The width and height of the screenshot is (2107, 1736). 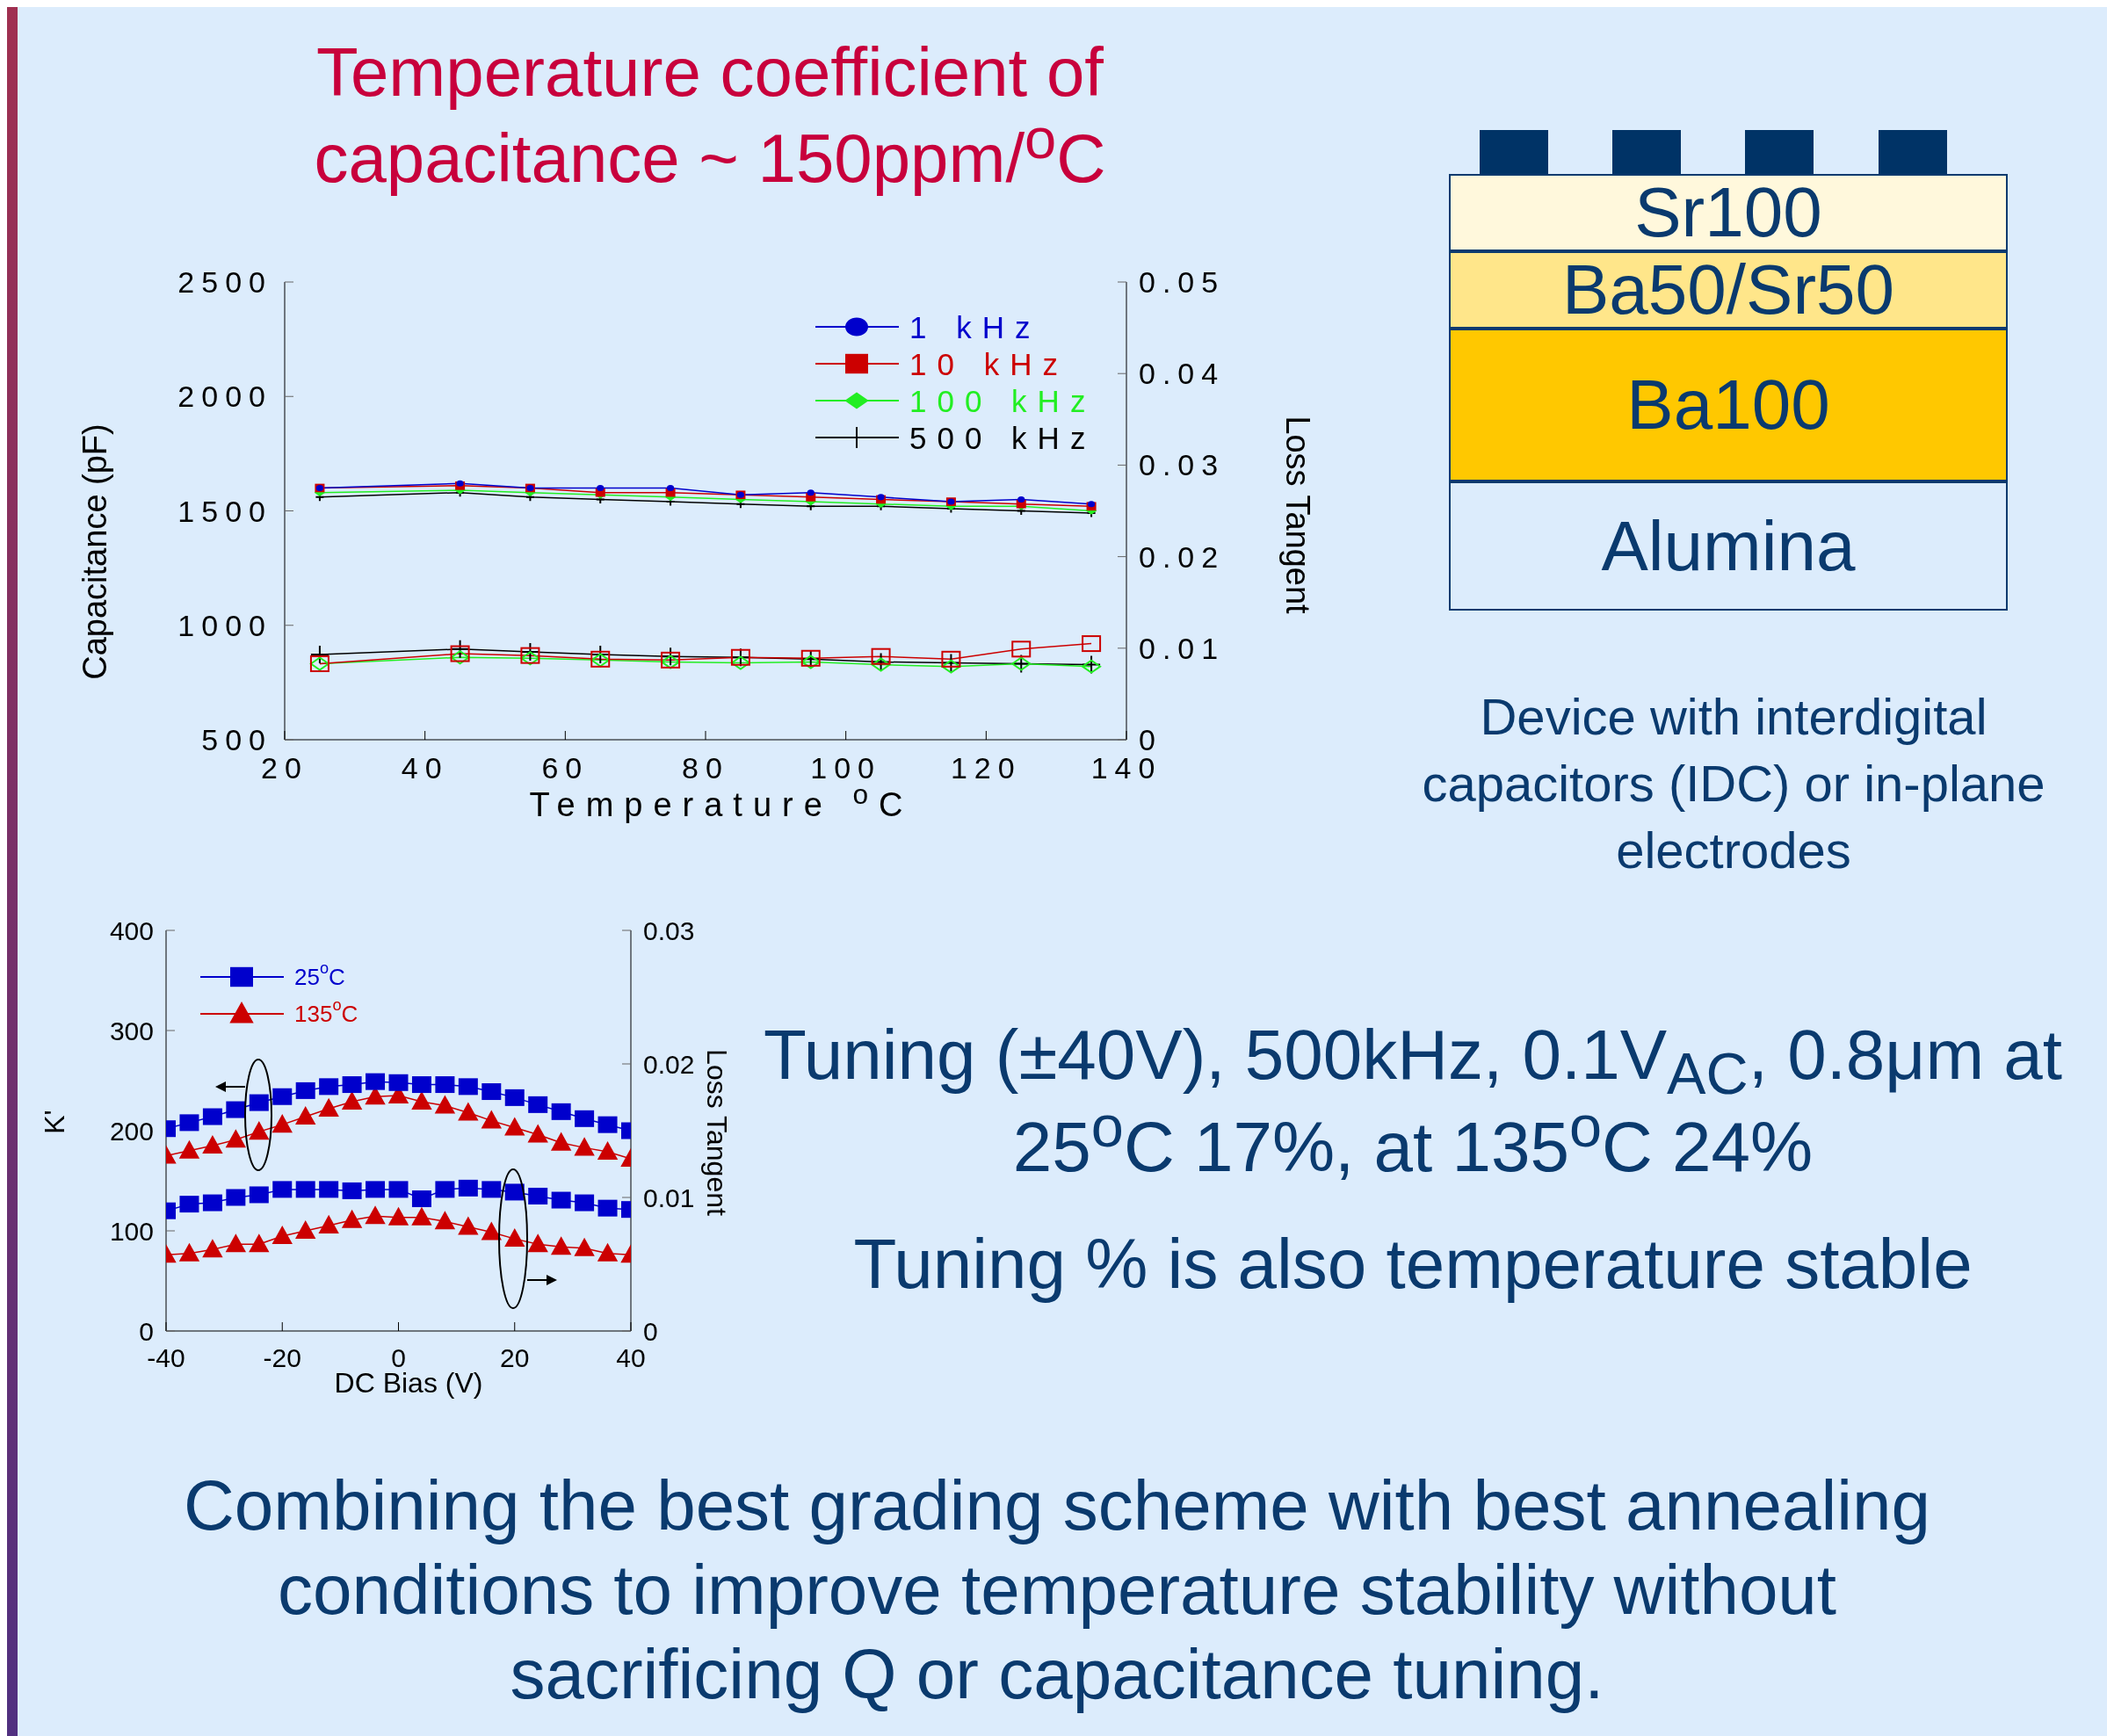 What do you see at coordinates (1728, 405) in the screenshot?
I see `text: Ba100` at bounding box center [1728, 405].